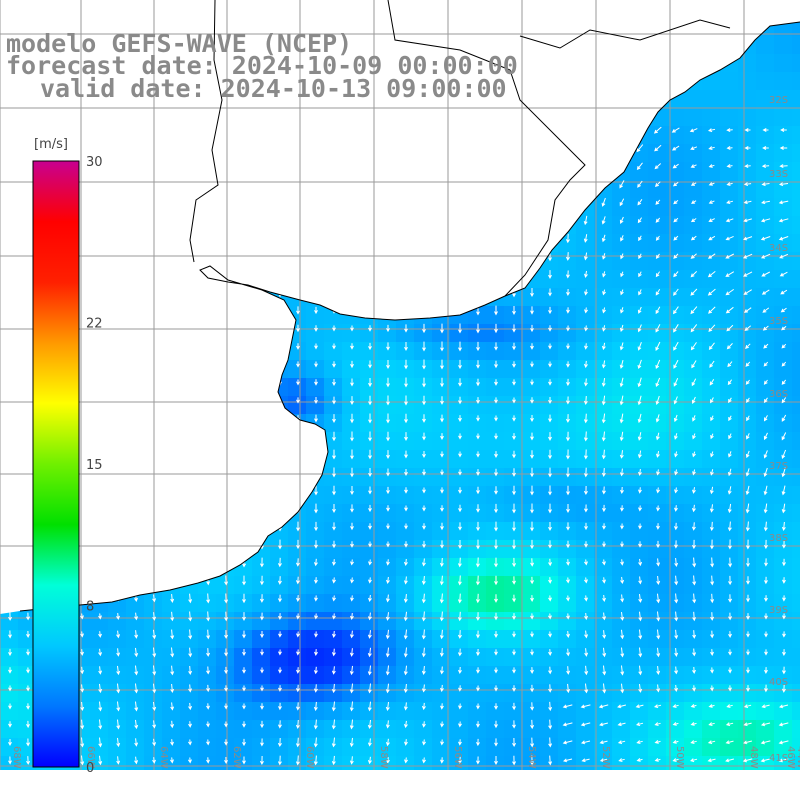 The height and width of the screenshot is (800, 800). What do you see at coordinates (90, 757) in the screenshot?
I see `lon-label: 66W` at bounding box center [90, 757].